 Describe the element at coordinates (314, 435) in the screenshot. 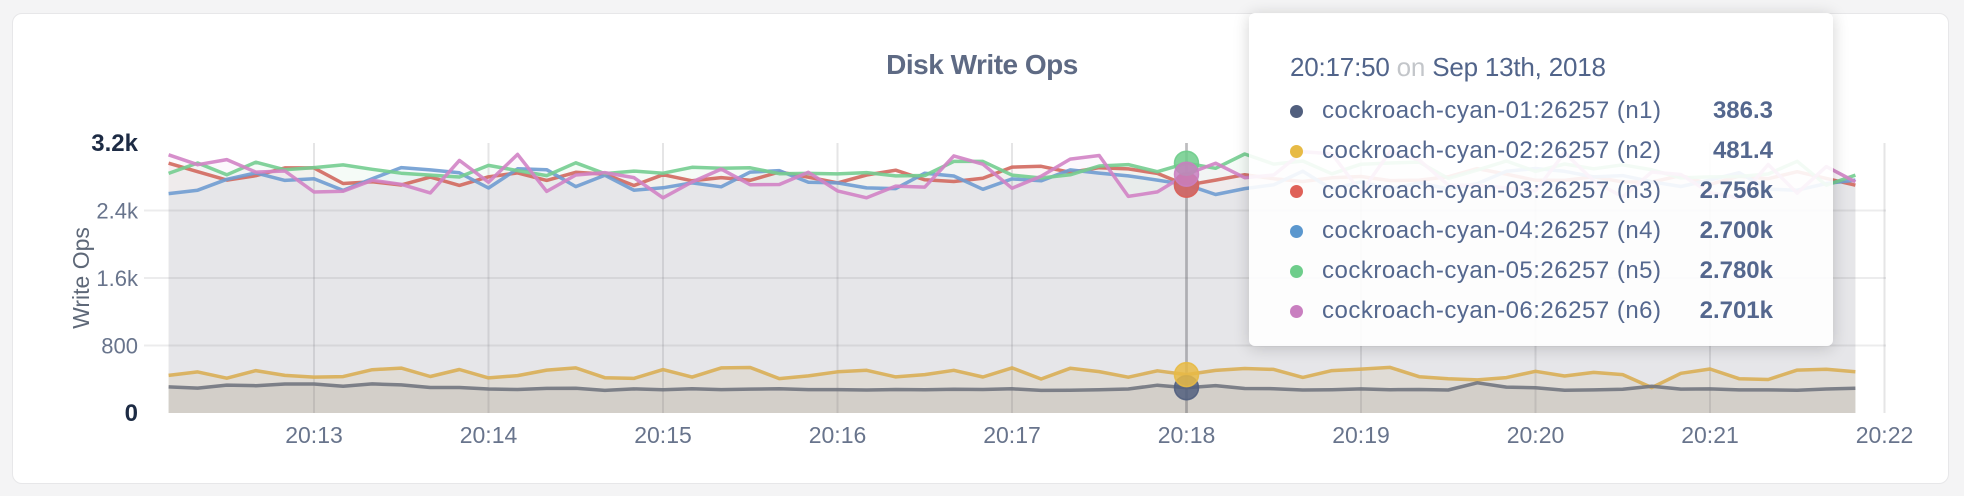

I see `svg-text: 20:13` at that location.